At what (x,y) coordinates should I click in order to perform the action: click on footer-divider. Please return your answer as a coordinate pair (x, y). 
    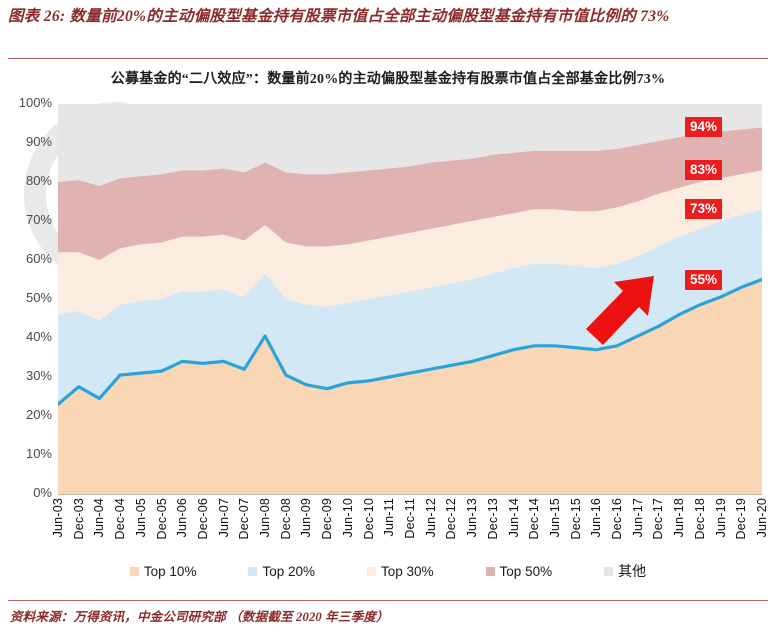
    Looking at the image, I should click on (388, 600).